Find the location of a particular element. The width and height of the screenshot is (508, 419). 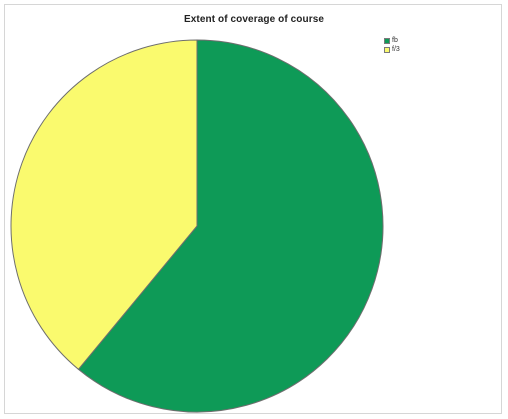

legend-entry-0: fb is located at coordinates (392, 40).